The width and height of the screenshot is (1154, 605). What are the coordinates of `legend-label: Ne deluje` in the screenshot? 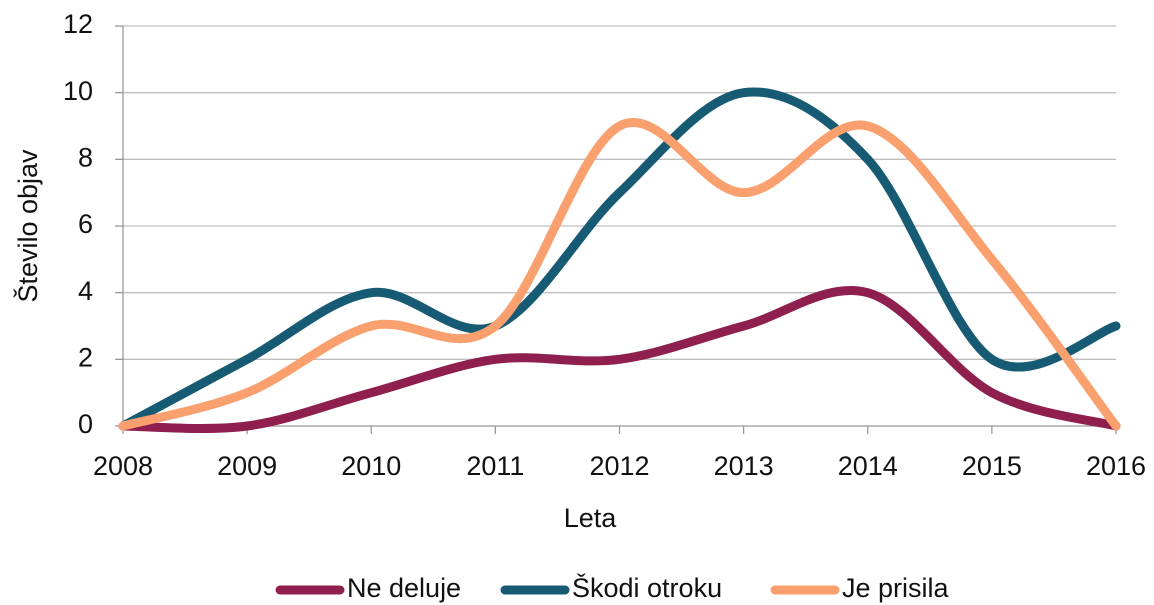 It's located at (404, 588).